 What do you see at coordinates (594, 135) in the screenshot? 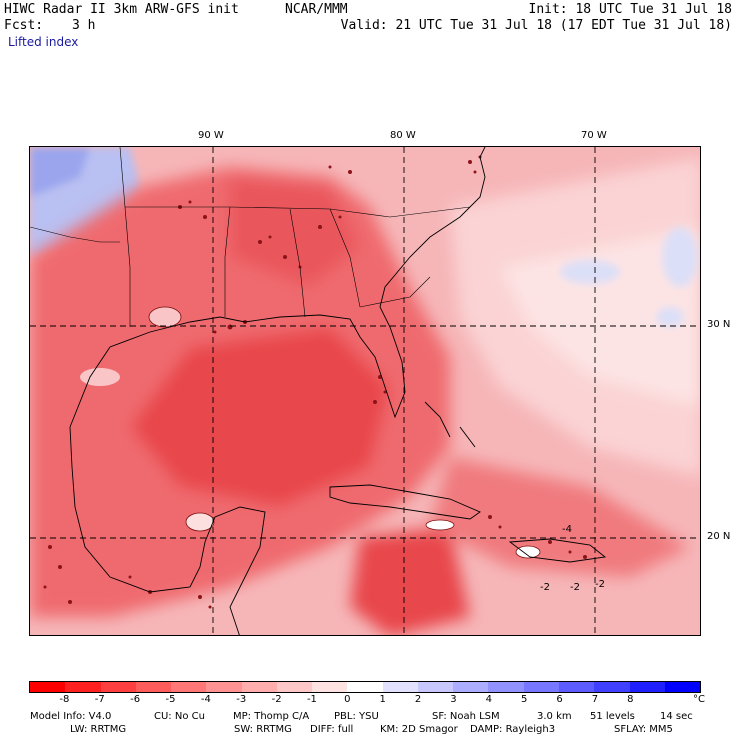
I see `lon-label-70w: 70 W` at bounding box center [594, 135].